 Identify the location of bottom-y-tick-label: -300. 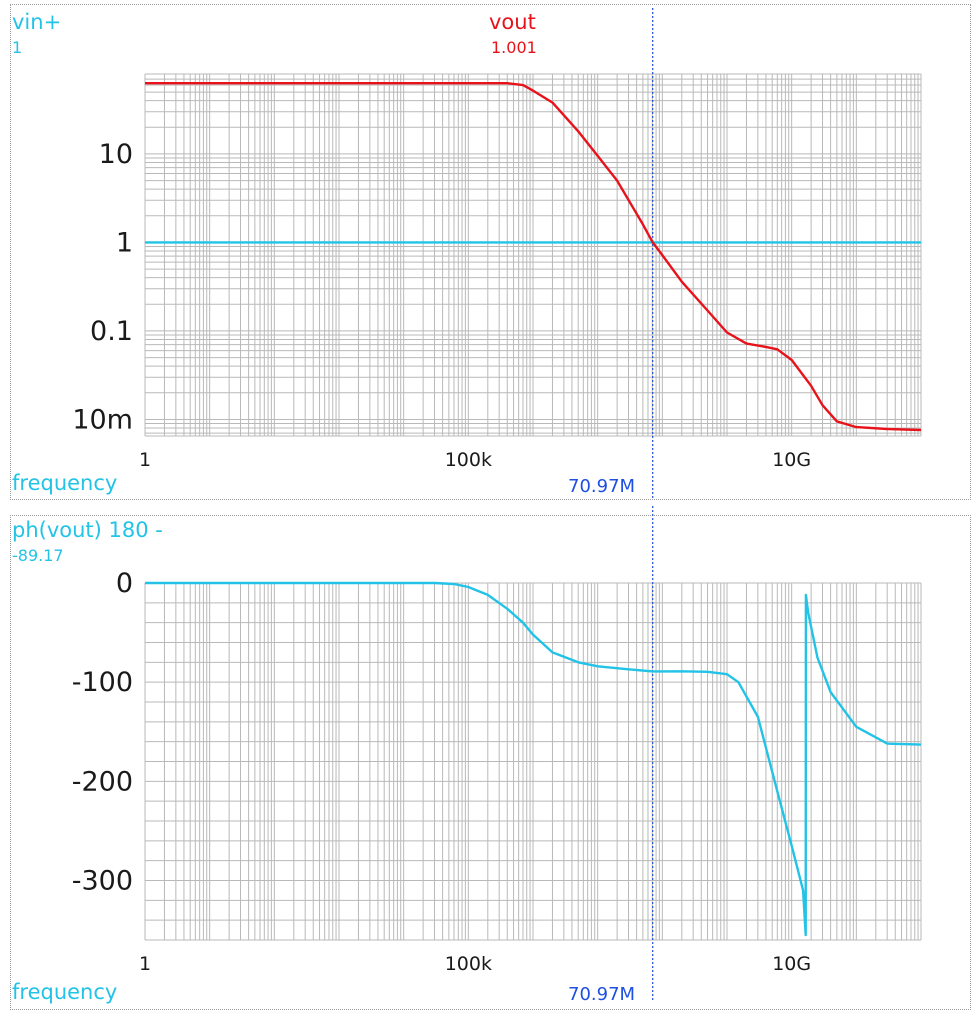
(102, 881).